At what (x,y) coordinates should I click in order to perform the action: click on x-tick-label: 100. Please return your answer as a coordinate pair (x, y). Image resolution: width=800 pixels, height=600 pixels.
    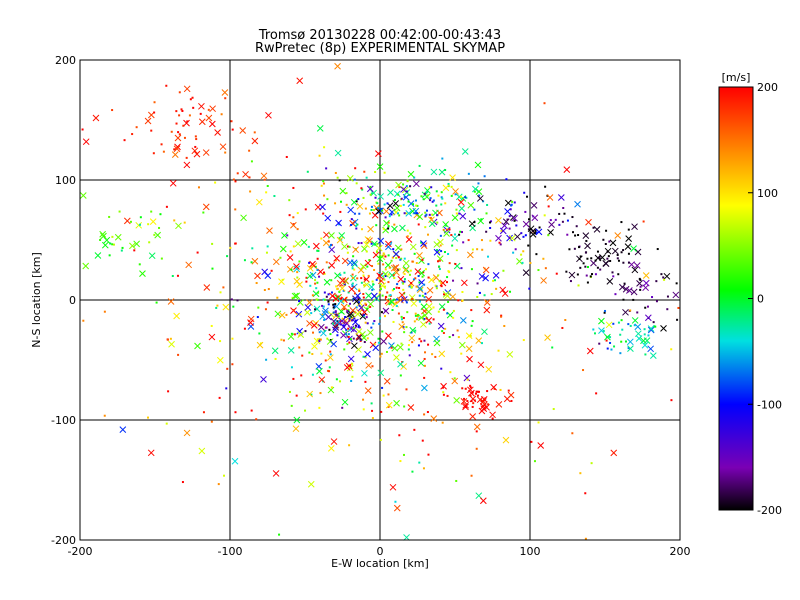
    Looking at the image, I should click on (530, 551).